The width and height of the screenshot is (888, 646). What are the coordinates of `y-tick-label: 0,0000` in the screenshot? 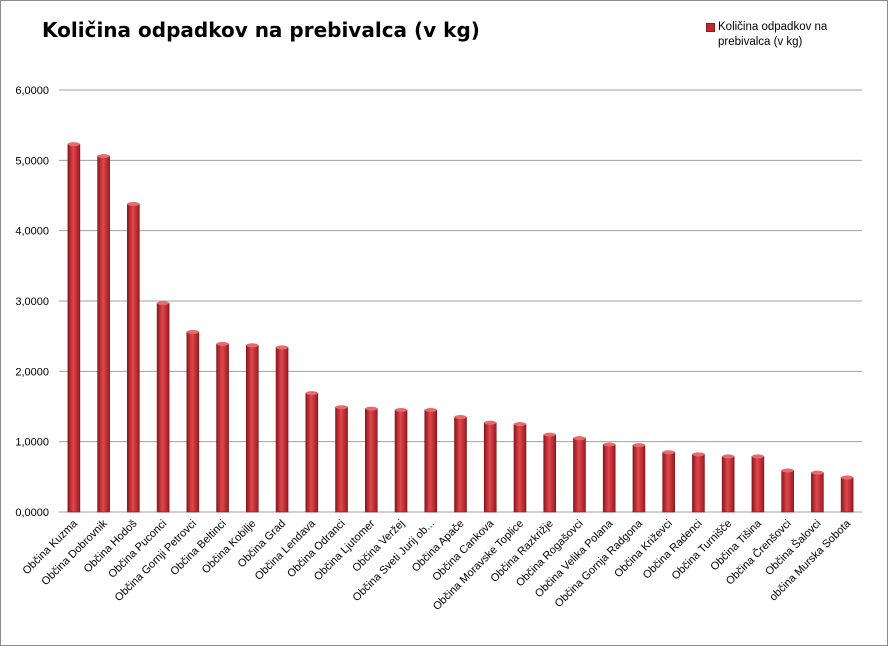 It's located at (32, 513).